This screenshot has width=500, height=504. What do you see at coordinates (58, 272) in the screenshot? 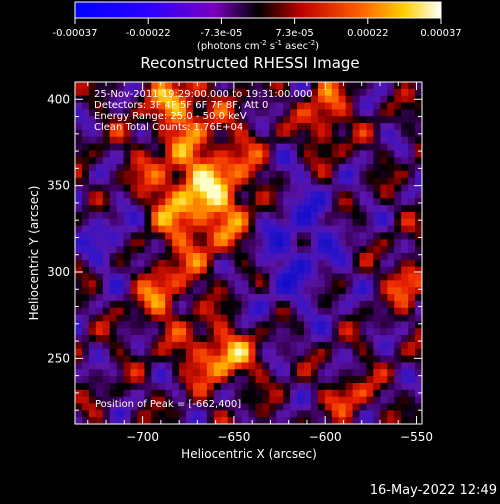
I see `y-tick-label: 300` at bounding box center [58, 272].